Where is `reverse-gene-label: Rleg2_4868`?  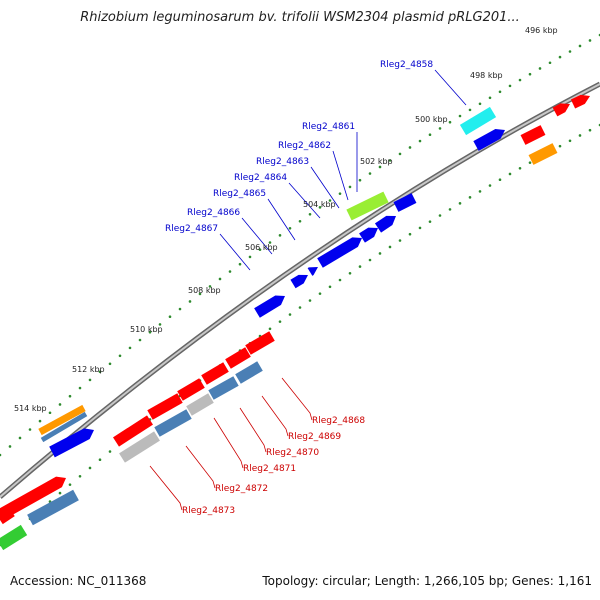 reverse-gene-label: Rleg2_4868 is located at coordinates (338, 421).